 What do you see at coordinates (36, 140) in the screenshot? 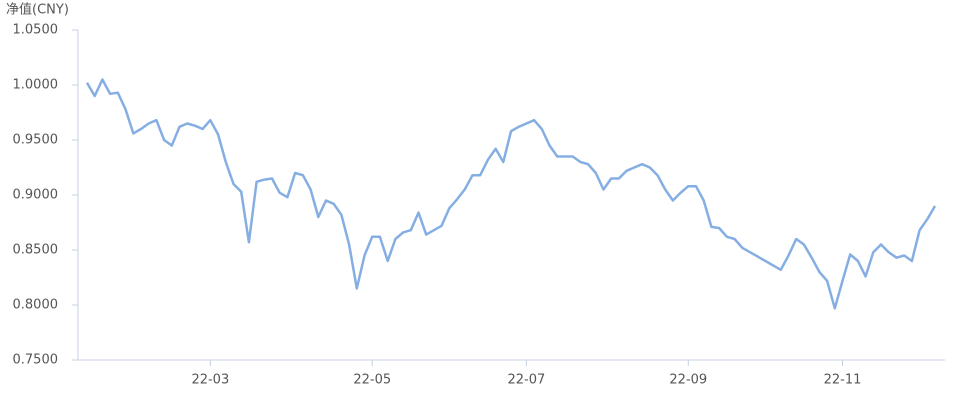
I see `y-tick-label: 0.9500` at bounding box center [36, 140].